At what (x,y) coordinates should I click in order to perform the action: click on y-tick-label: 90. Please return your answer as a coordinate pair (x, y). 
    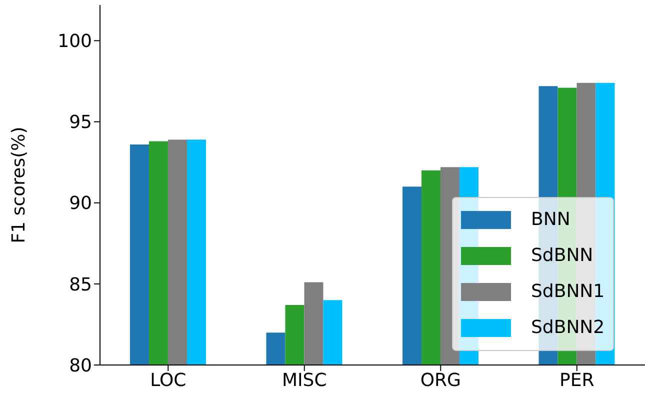
    Looking at the image, I should click on (80, 203).